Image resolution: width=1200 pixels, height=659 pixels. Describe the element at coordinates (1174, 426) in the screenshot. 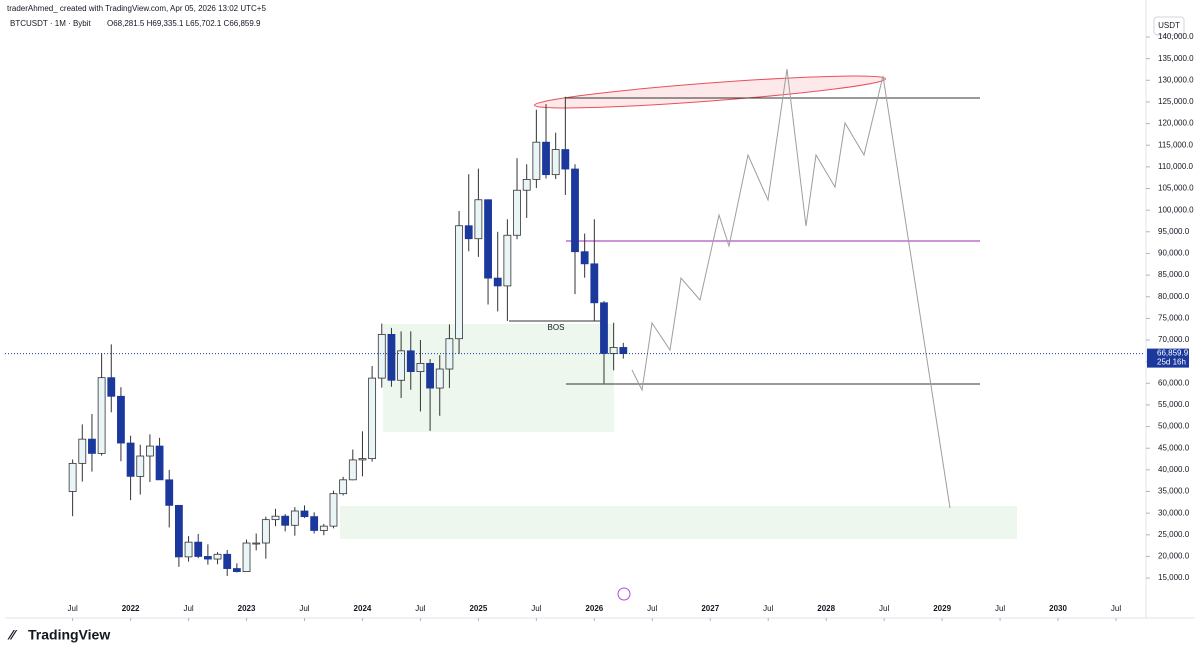

I see `y-tick-label: 50,000.0` at that location.